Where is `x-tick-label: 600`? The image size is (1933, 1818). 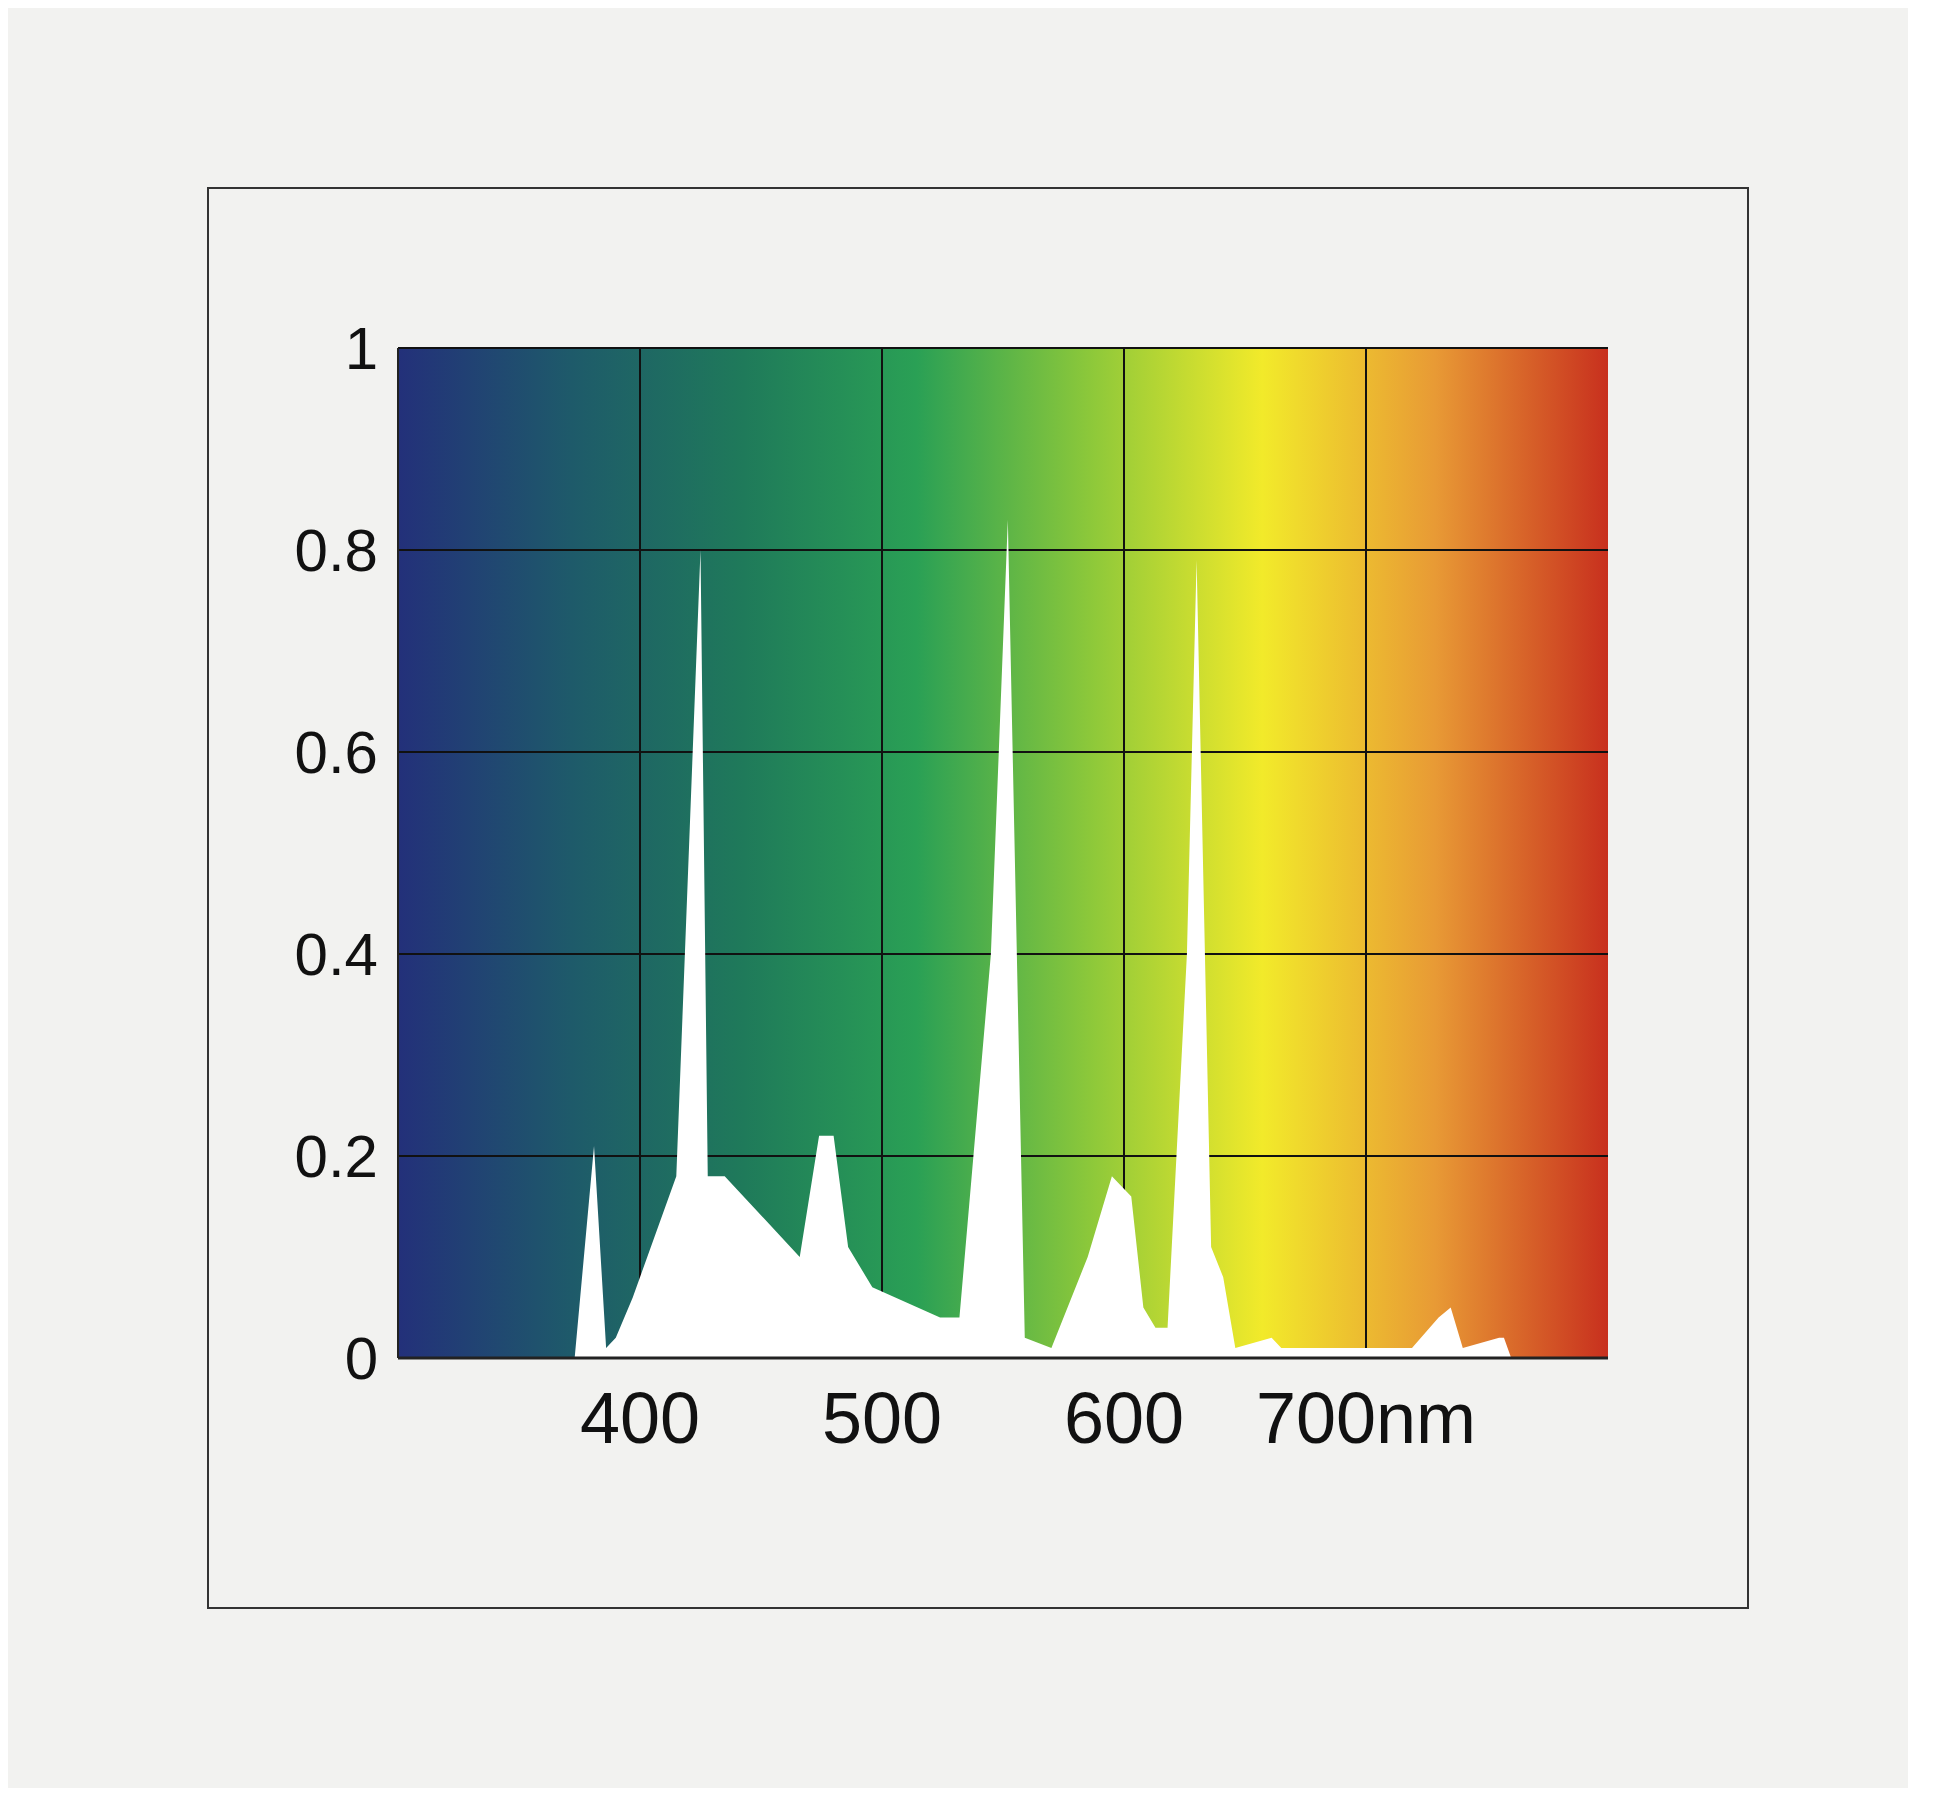
x-tick-label: 600 is located at coordinates (1124, 1418).